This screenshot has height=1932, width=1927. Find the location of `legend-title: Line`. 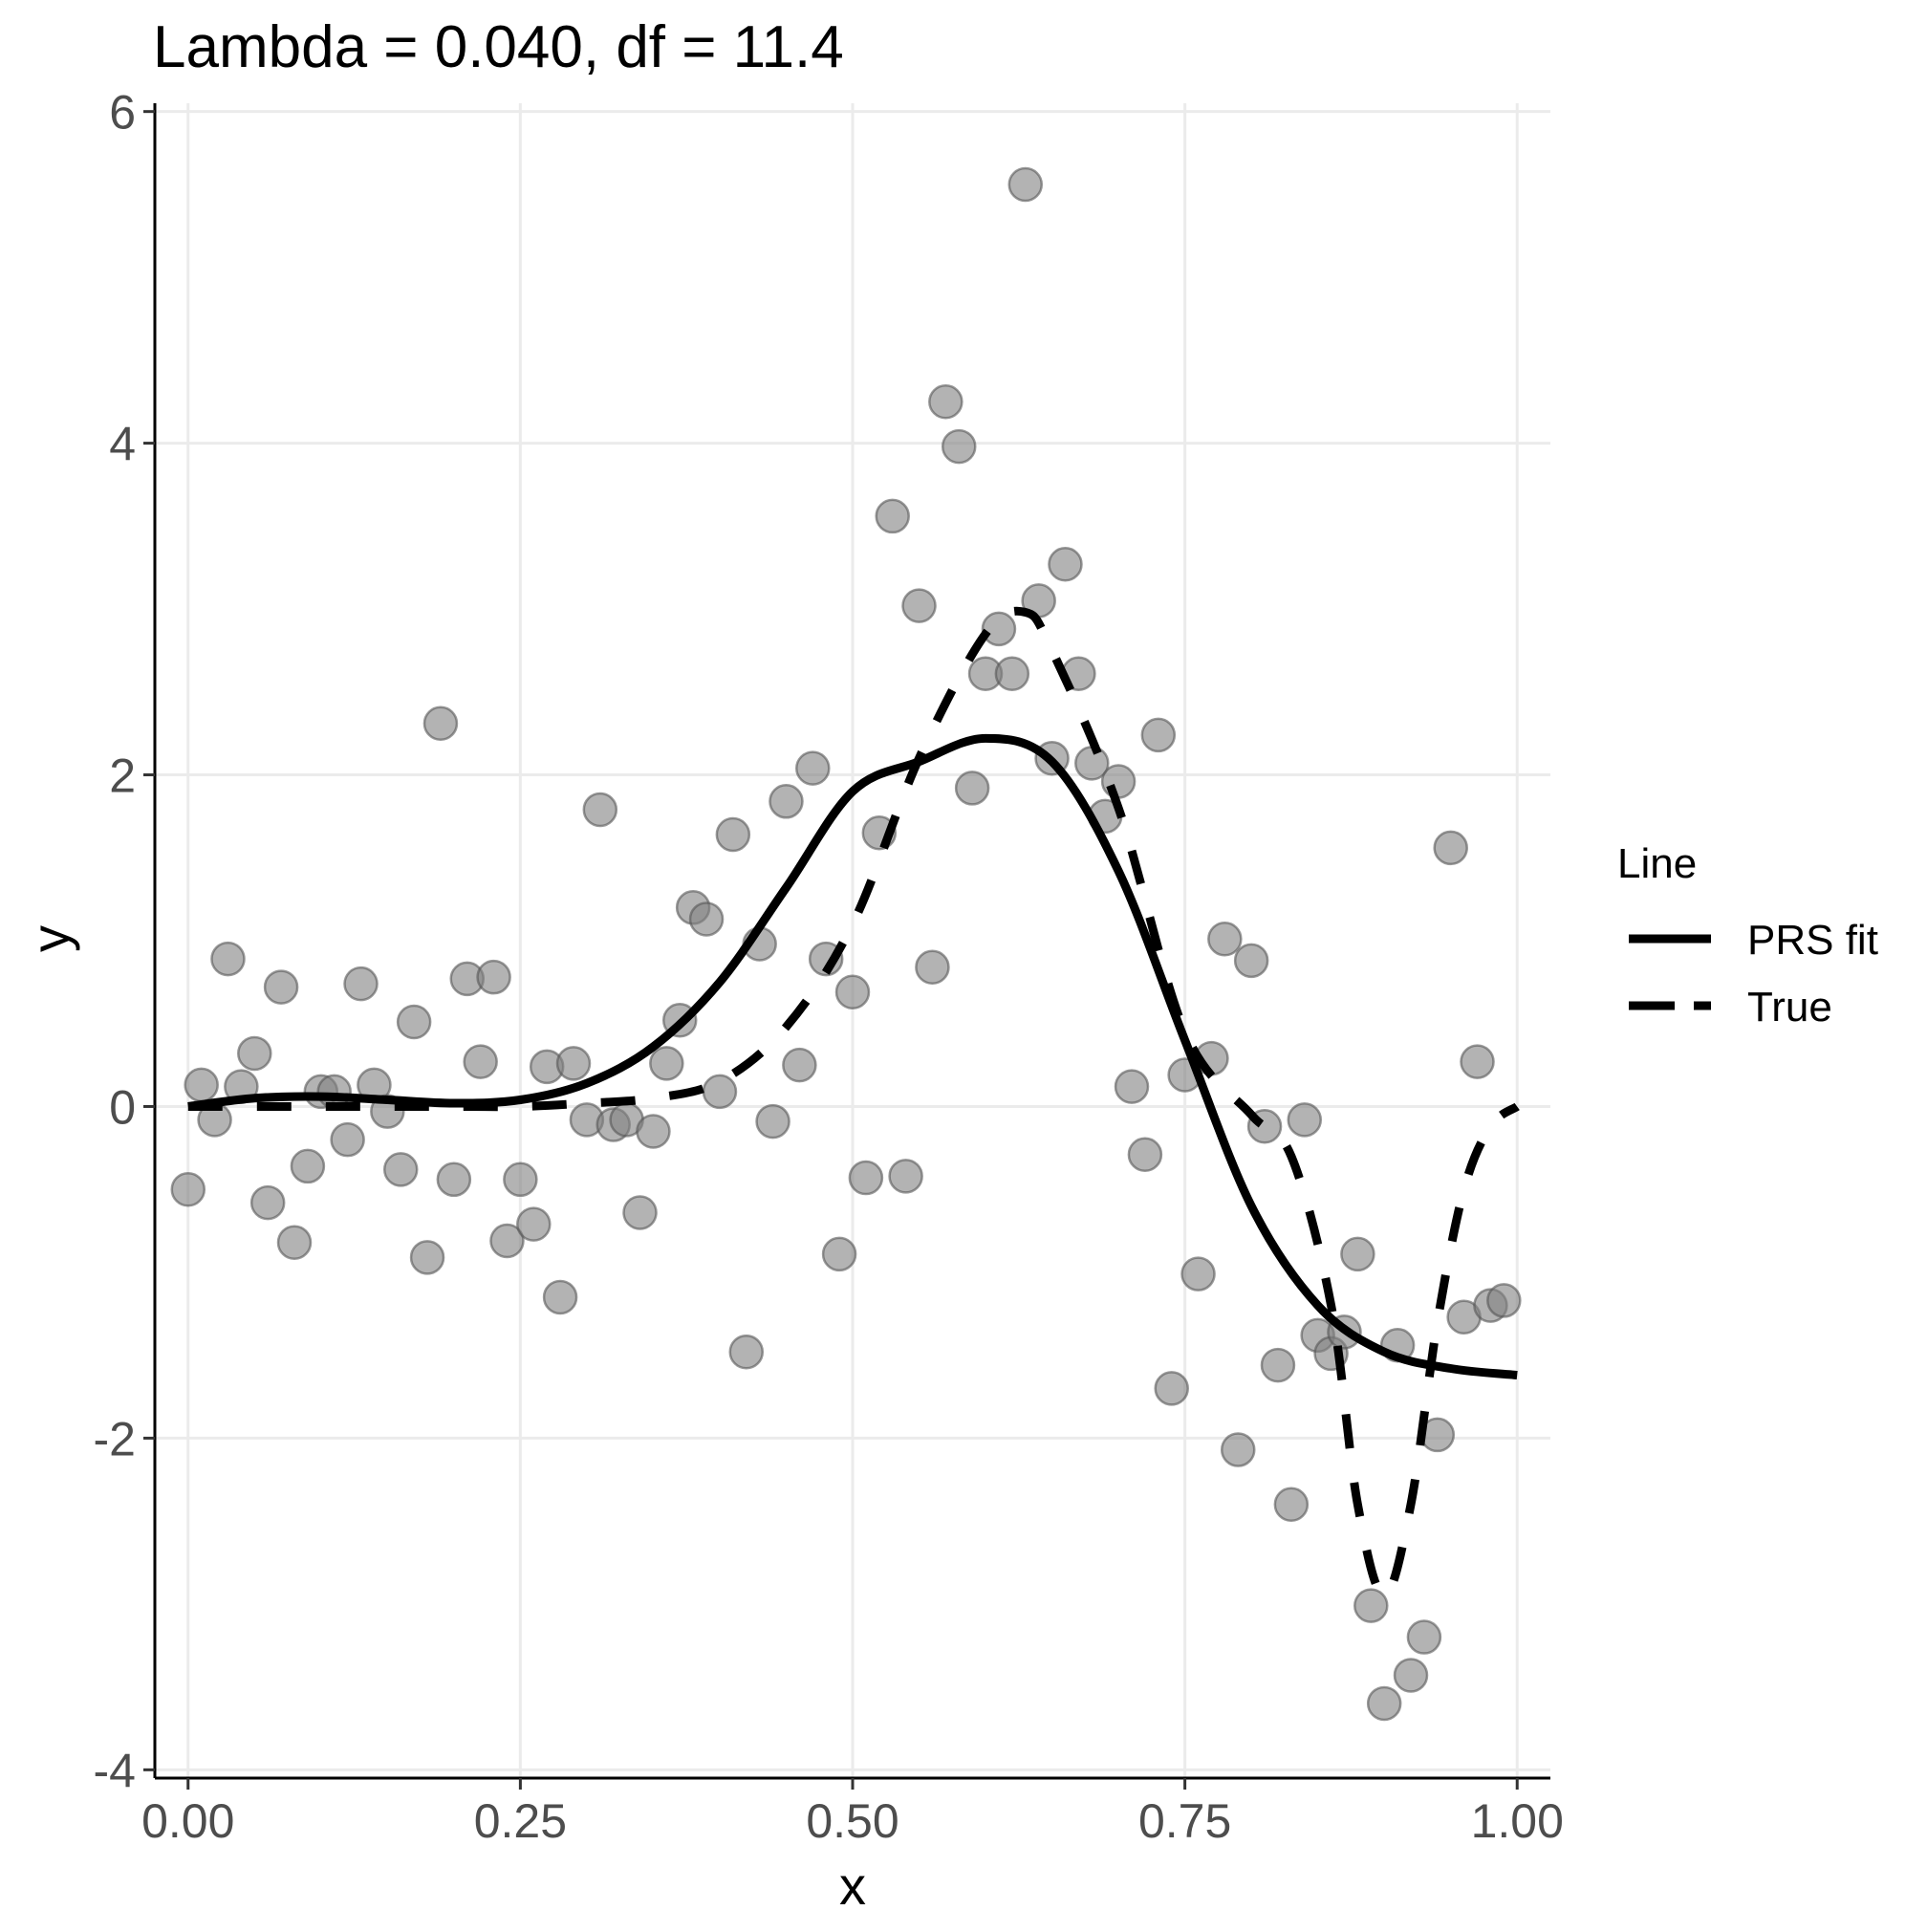

legend-title: Line is located at coordinates (1657, 864).